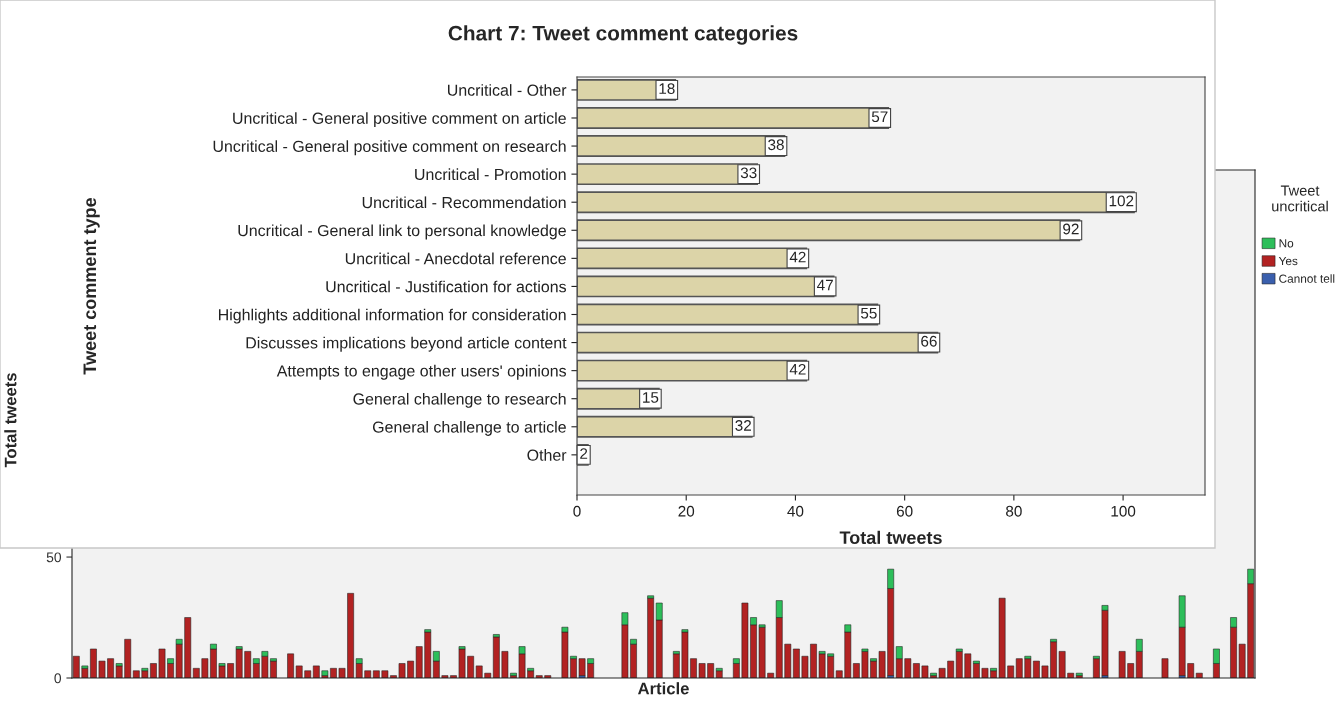 This screenshot has width=1343, height=704. Describe the element at coordinates (868, 313) in the screenshot. I see `data-label: 55` at that location.